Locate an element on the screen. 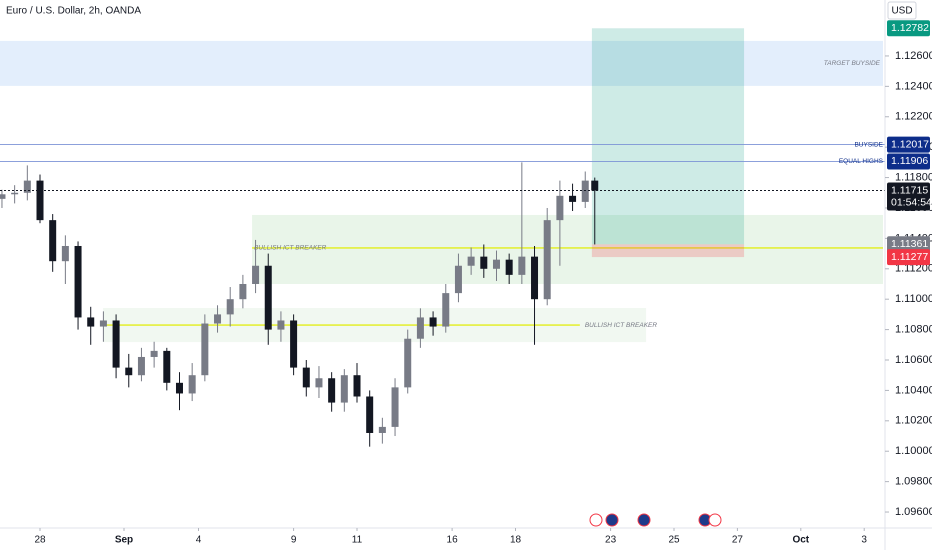 This screenshot has width=932, height=550. stop-box is located at coordinates (668, 251).